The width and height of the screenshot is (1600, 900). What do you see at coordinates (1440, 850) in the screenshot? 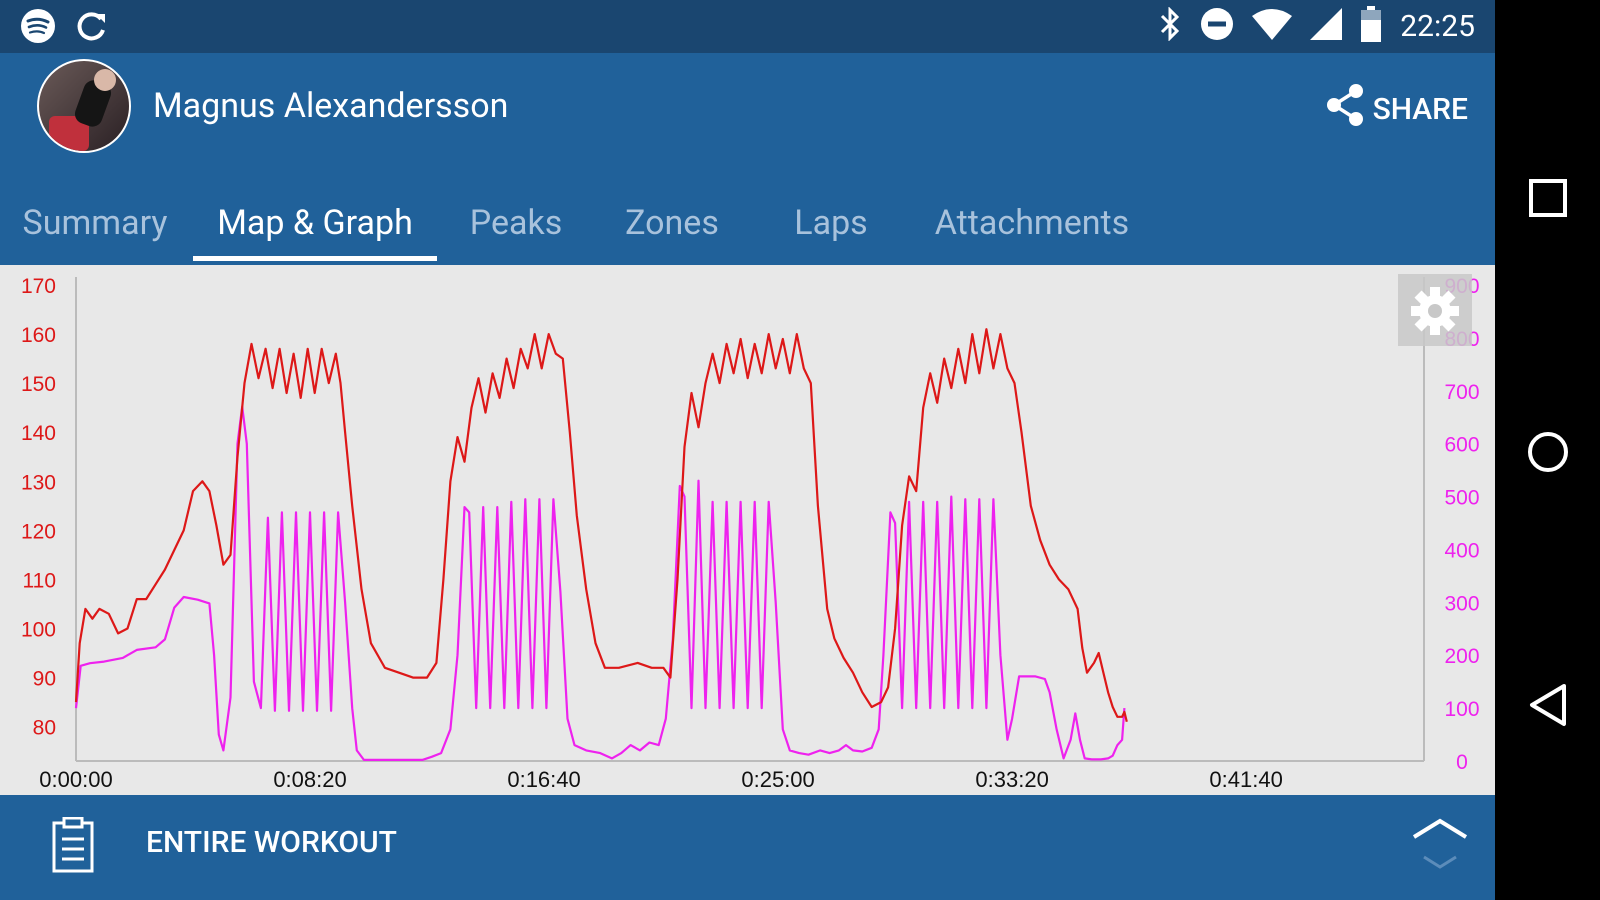
I see `expand-chevron-icon` at bounding box center [1440, 850].